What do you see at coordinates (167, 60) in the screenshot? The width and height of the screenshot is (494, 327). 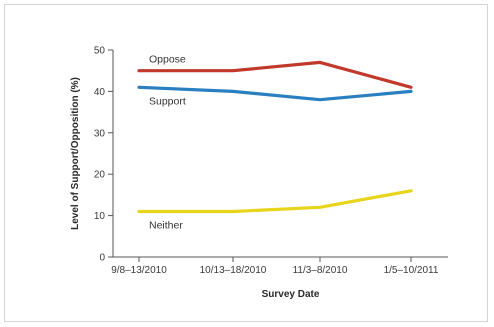 I see `series-label-oppose: Oppose` at bounding box center [167, 60].